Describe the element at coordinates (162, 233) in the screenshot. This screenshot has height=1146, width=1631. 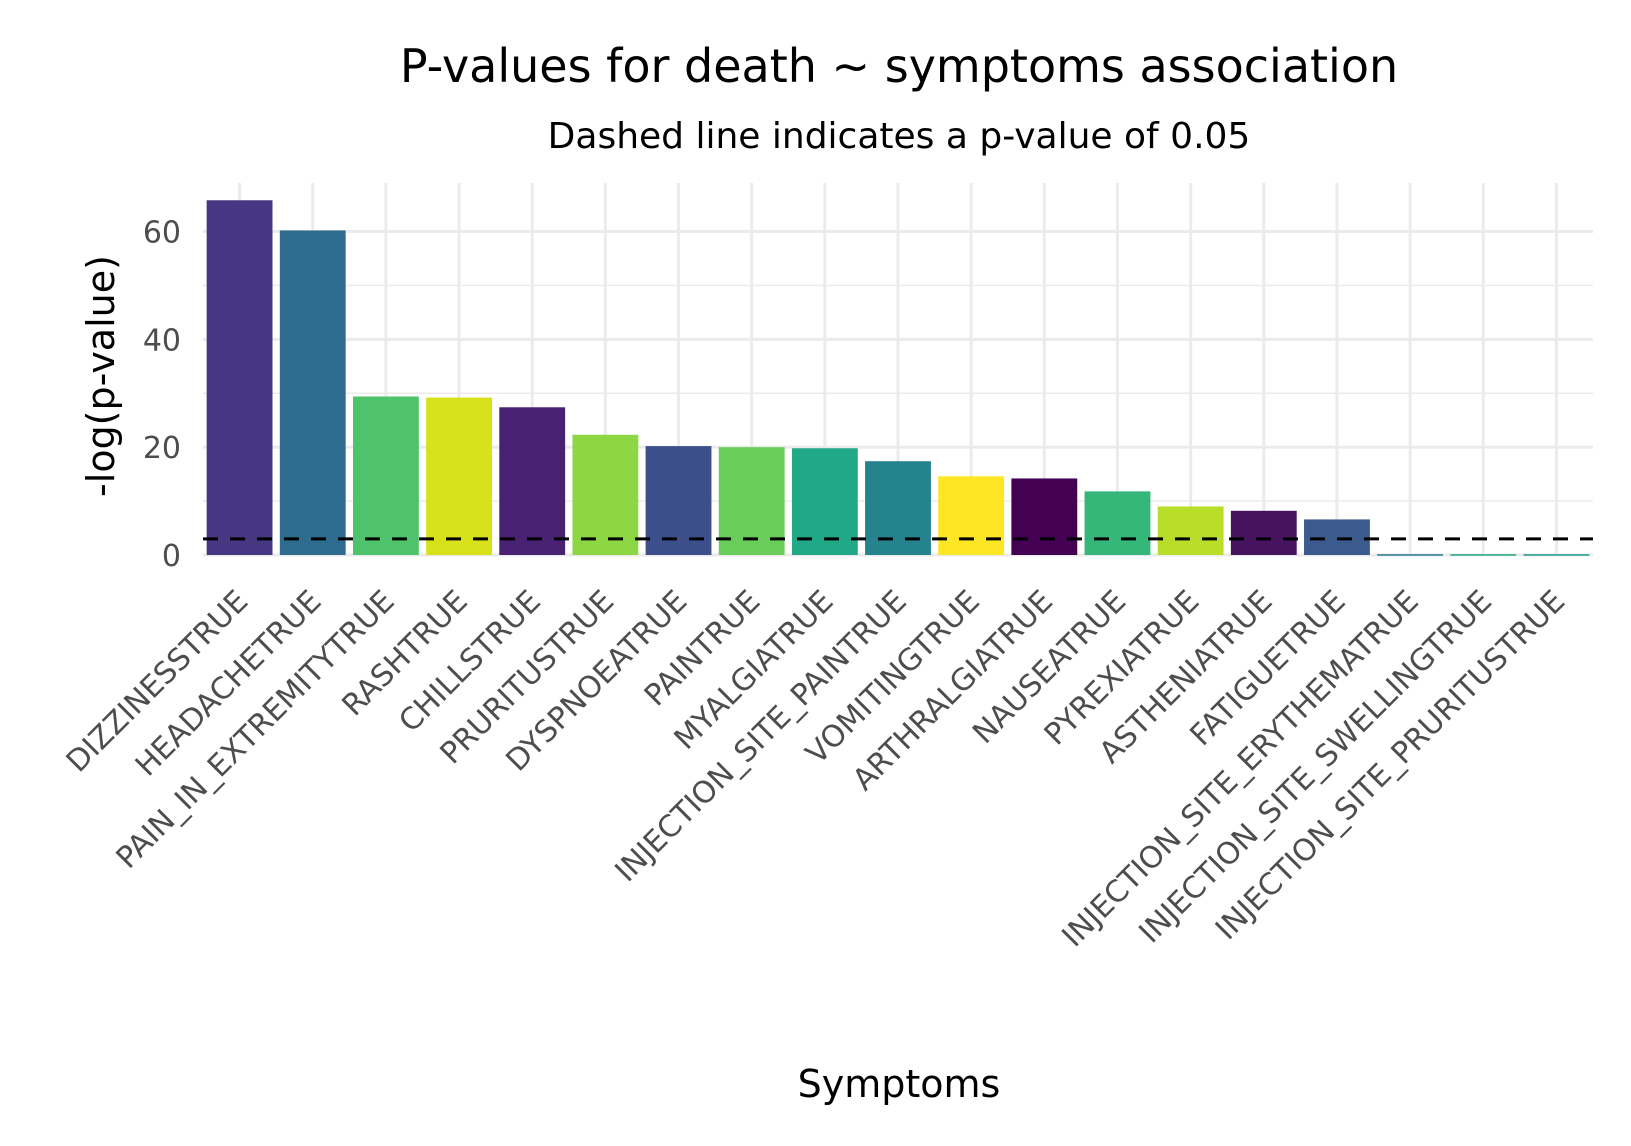
I see `y-tick-label: 60` at that location.